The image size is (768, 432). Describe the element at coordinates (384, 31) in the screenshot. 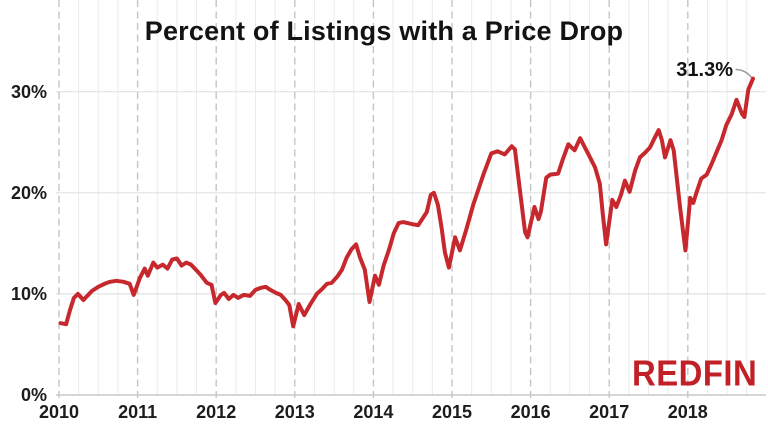

I see `chart-title: Percent of Listings with a Price Drop` at that location.